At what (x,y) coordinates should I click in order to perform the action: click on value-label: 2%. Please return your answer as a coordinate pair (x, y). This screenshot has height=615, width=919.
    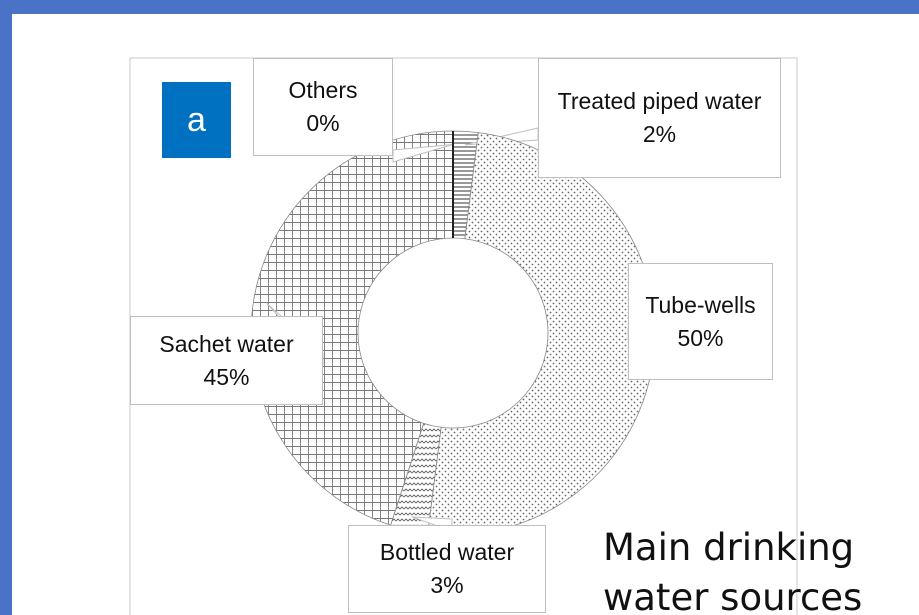
    Looking at the image, I should click on (659, 134).